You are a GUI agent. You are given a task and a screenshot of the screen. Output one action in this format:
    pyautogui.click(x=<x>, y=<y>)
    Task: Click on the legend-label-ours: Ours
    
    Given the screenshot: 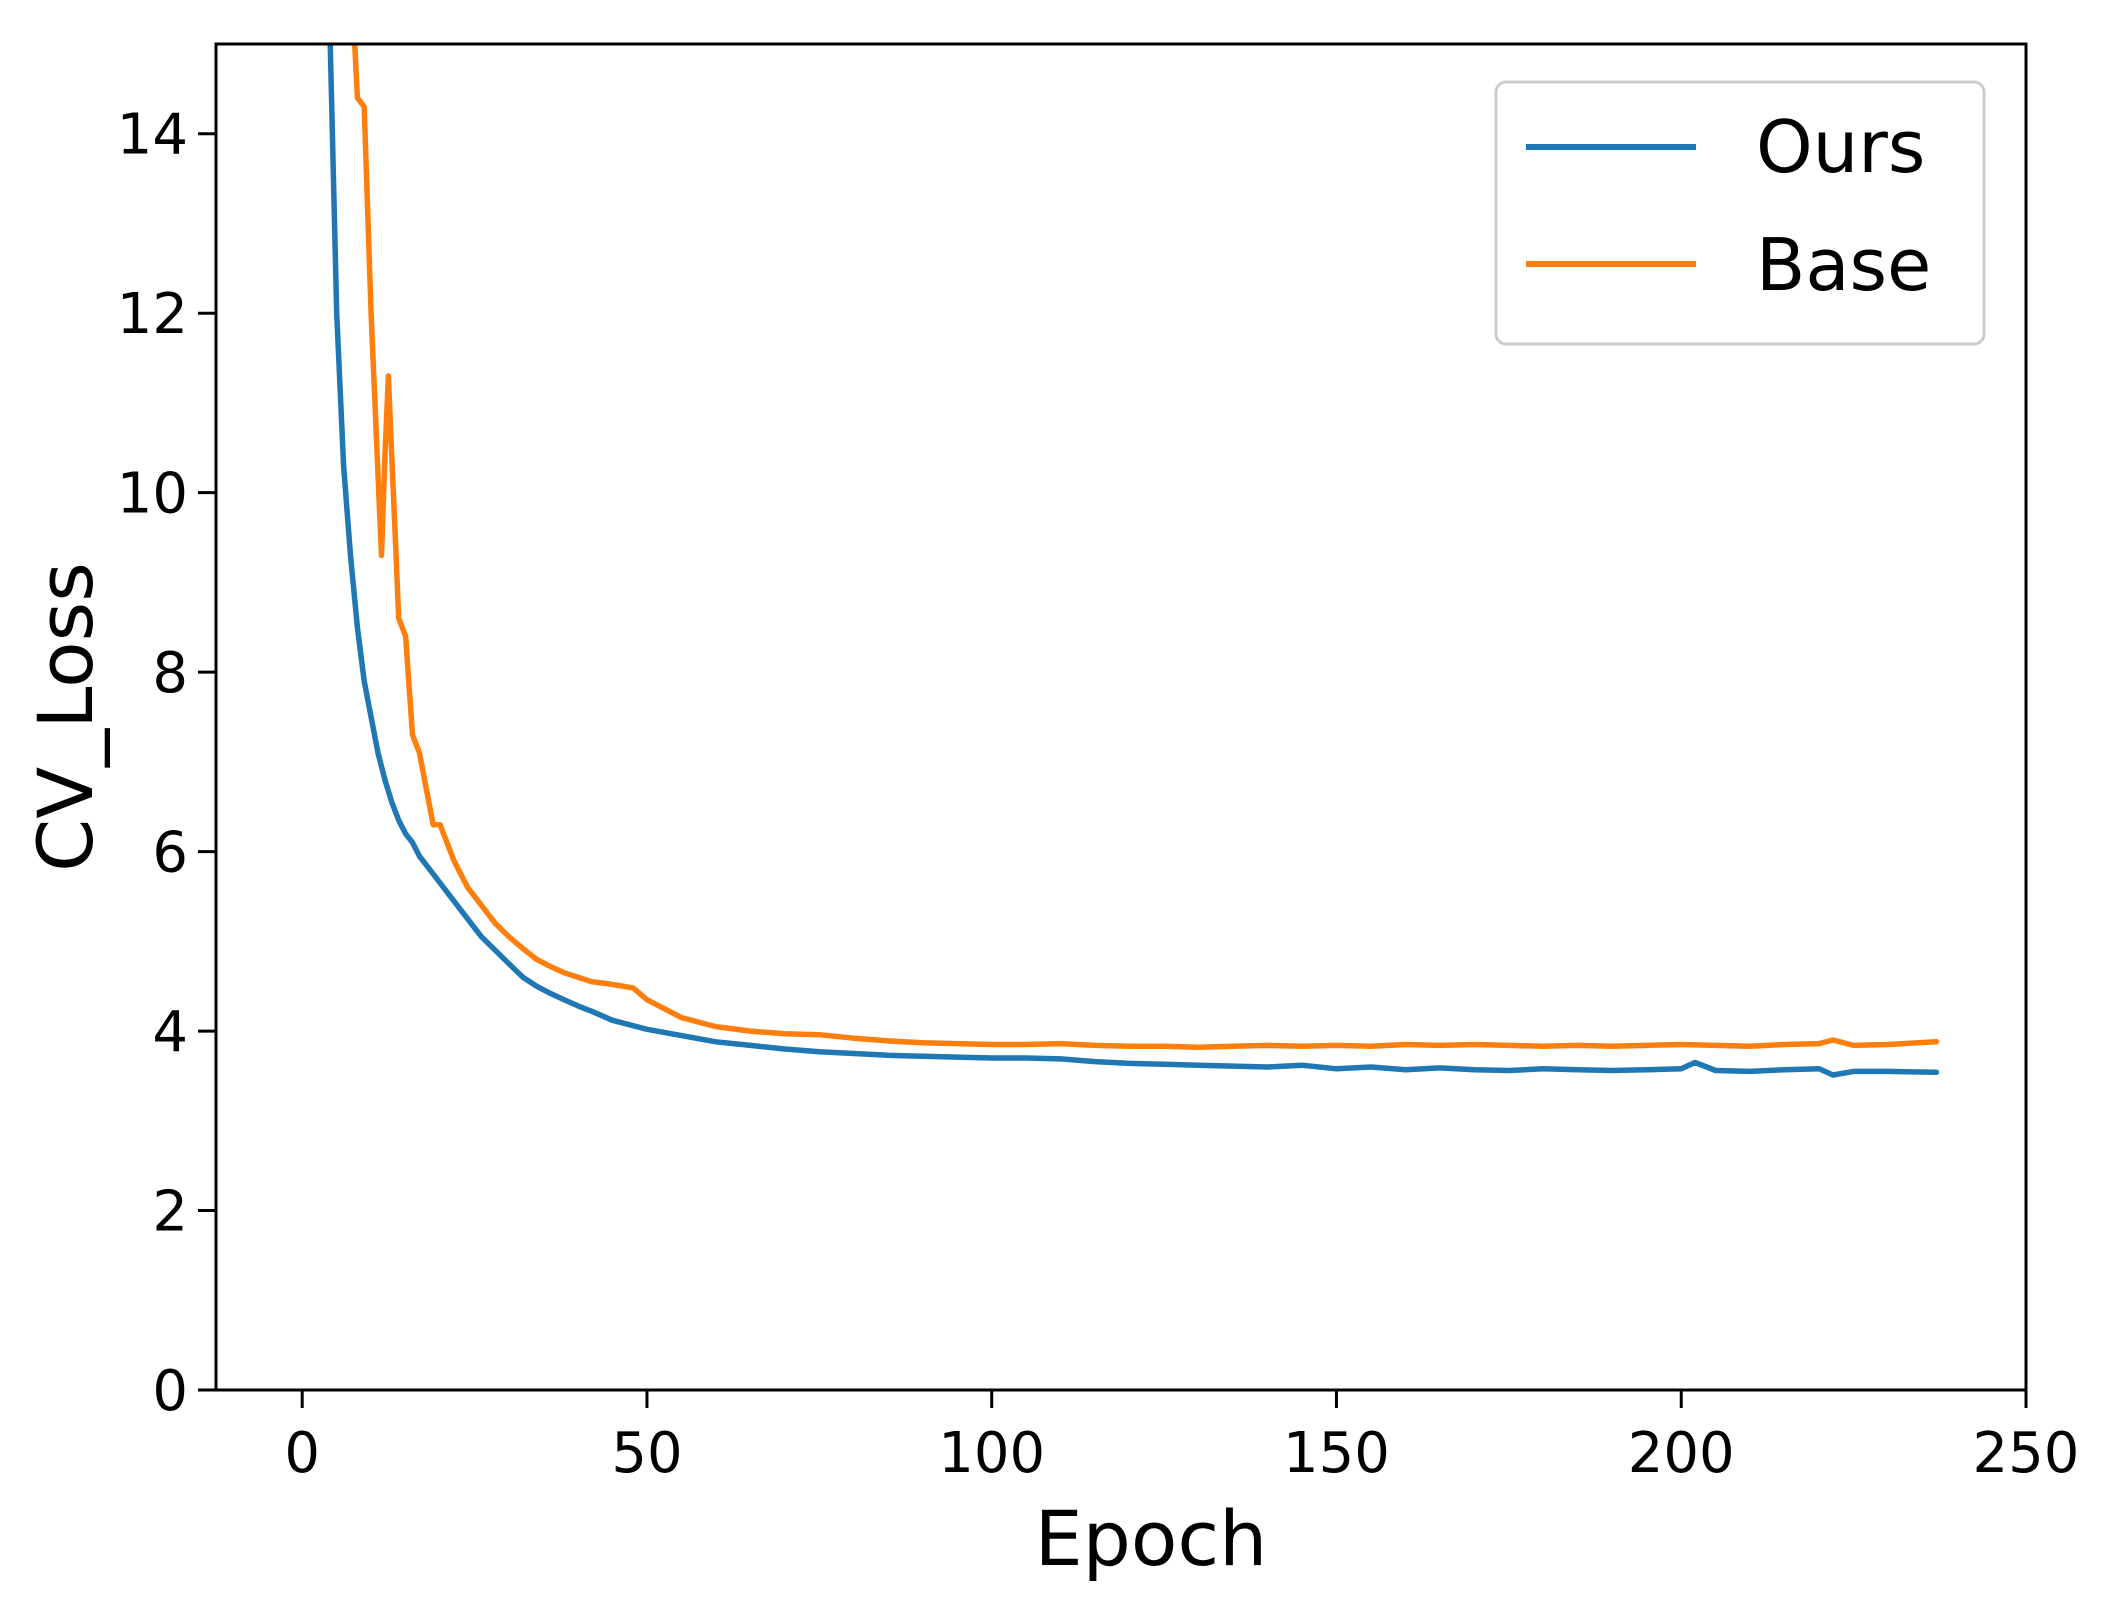 What is the action you would take?
    pyautogui.click(x=1840, y=147)
    